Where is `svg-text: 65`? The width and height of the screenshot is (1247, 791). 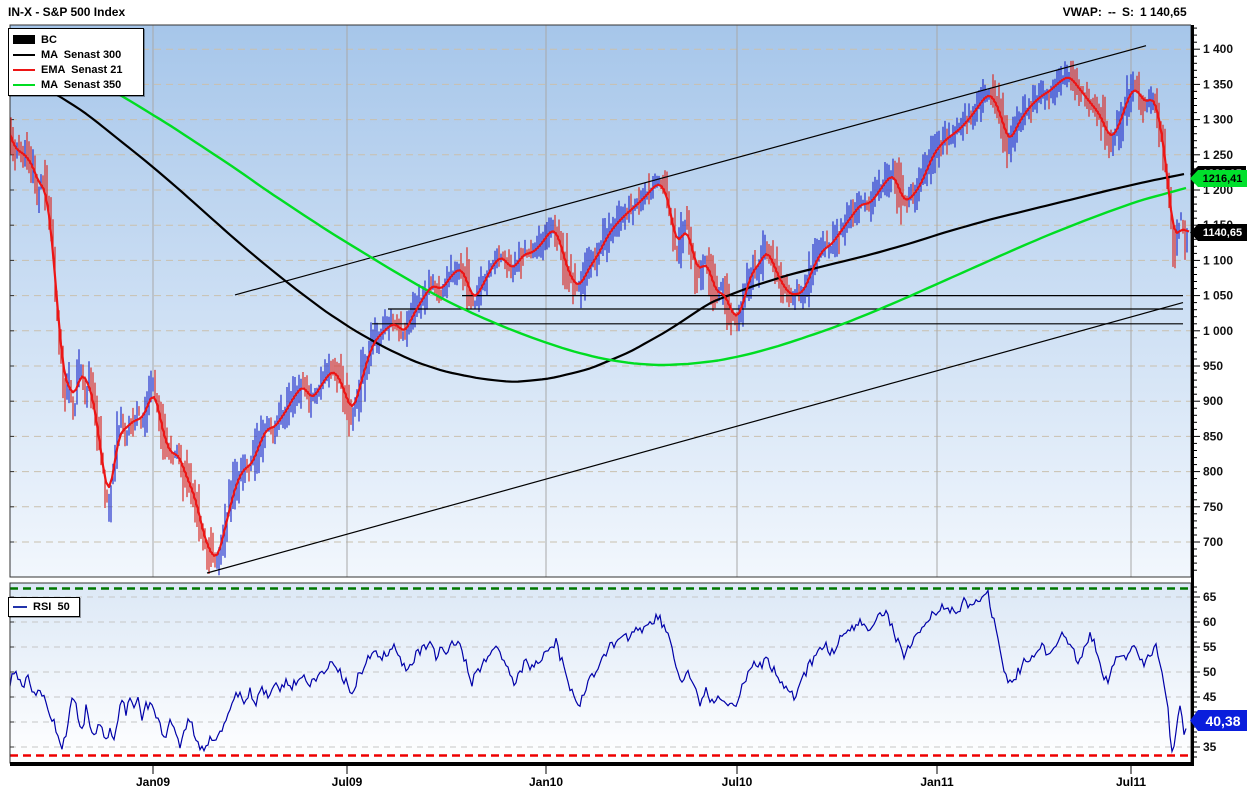
svg-text: 65 is located at coordinates (1210, 597).